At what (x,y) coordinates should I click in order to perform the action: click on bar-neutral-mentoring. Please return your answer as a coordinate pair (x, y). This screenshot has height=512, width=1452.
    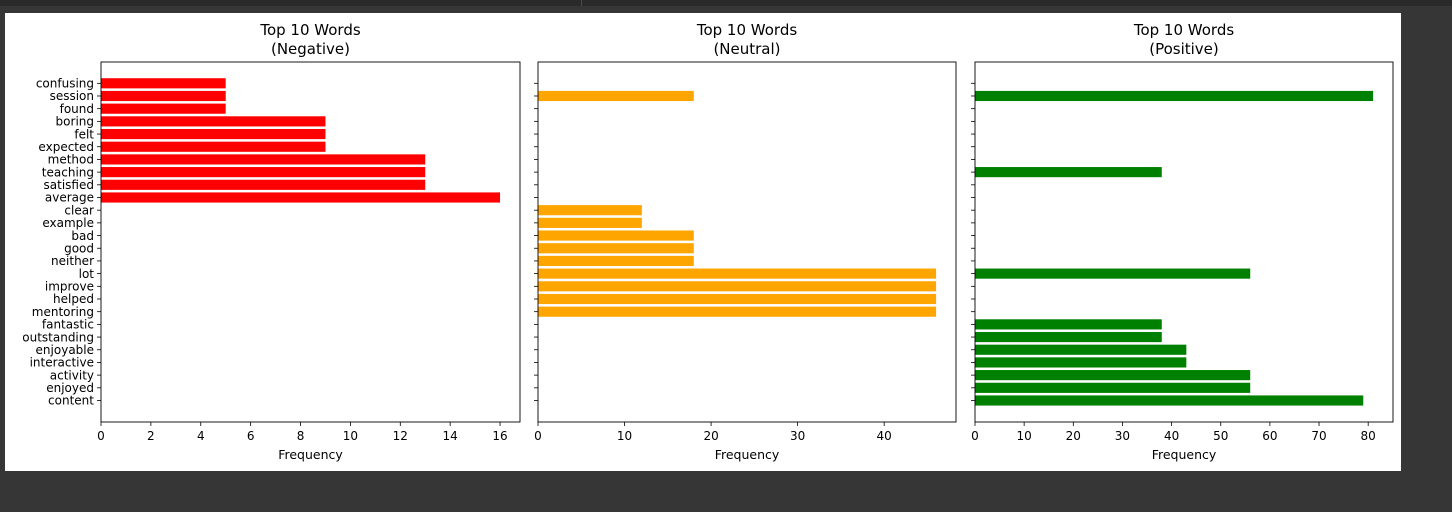
    Looking at the image, I should click on (737, 311).